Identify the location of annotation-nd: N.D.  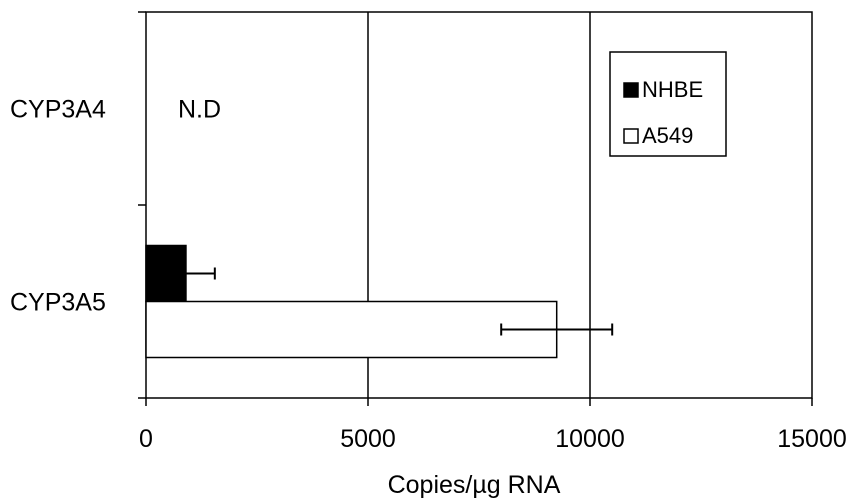
(199, 110).